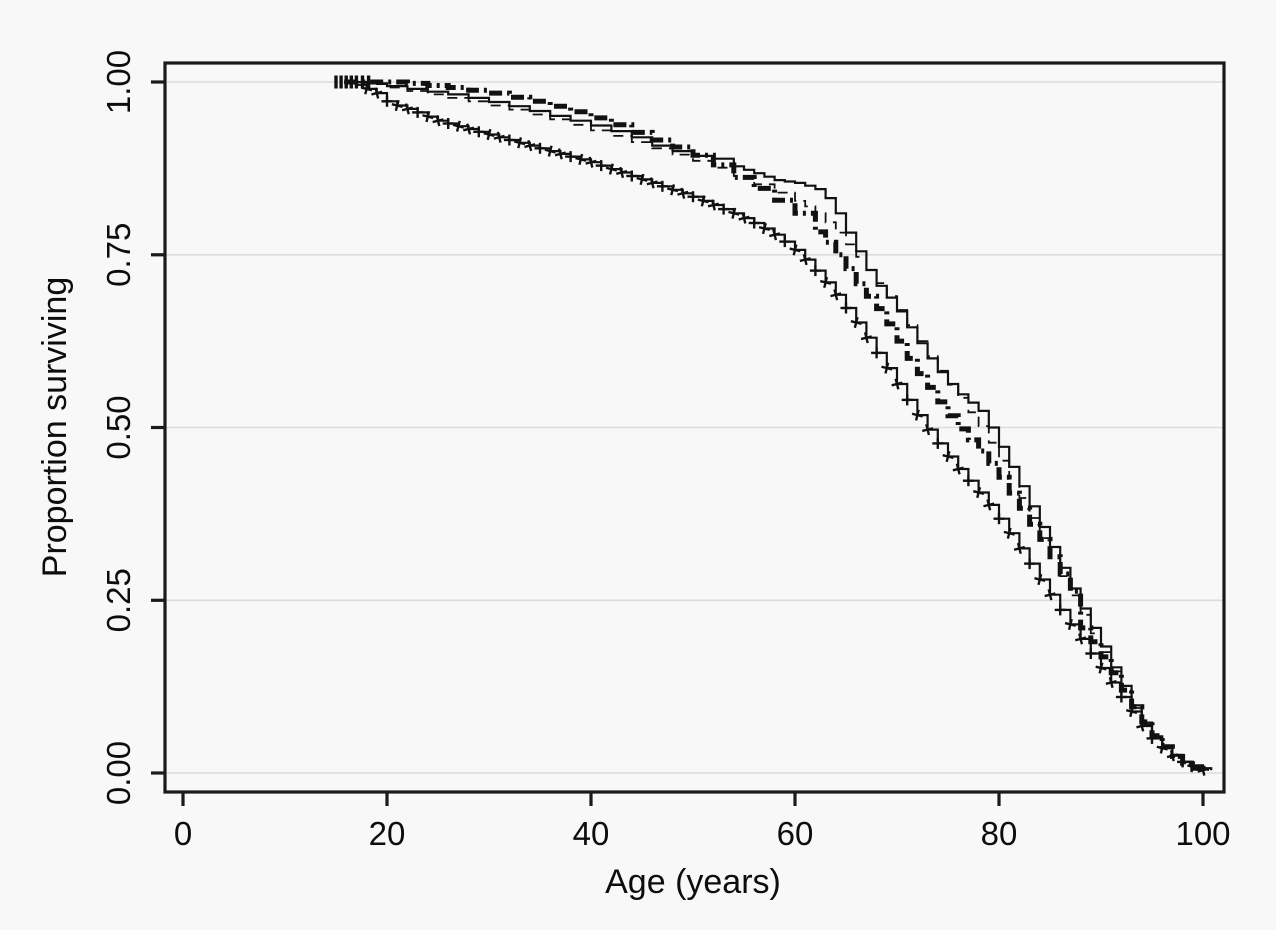 The width and height of the screenshot is (1276, 930). Describe the element at coordinates (118, 600) in the screenshot. I see `y-tick-label: 0.25` at that location.